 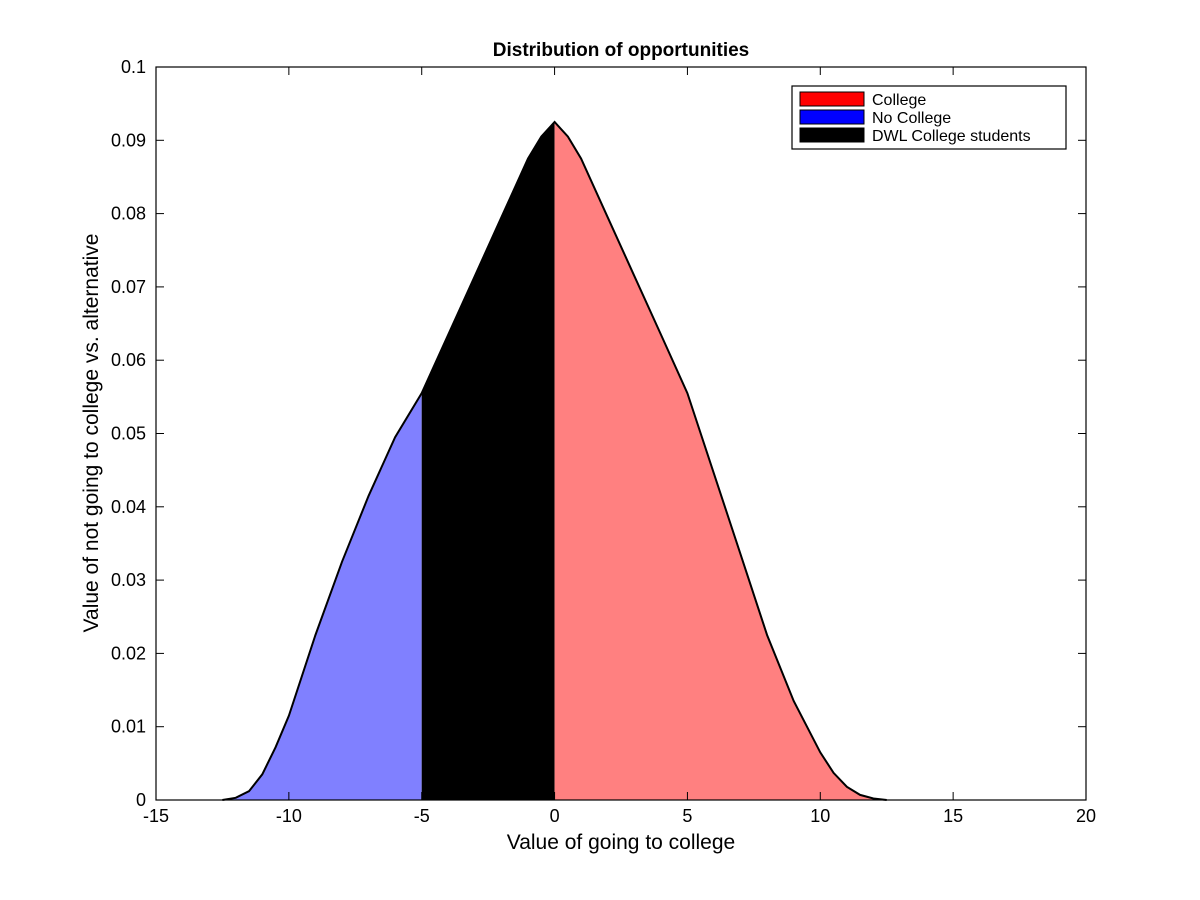 What do you see at coordinates (128, 507) in the screenshot?
I see `y-tick-label: 0.04` at bounding box center [128, 507].